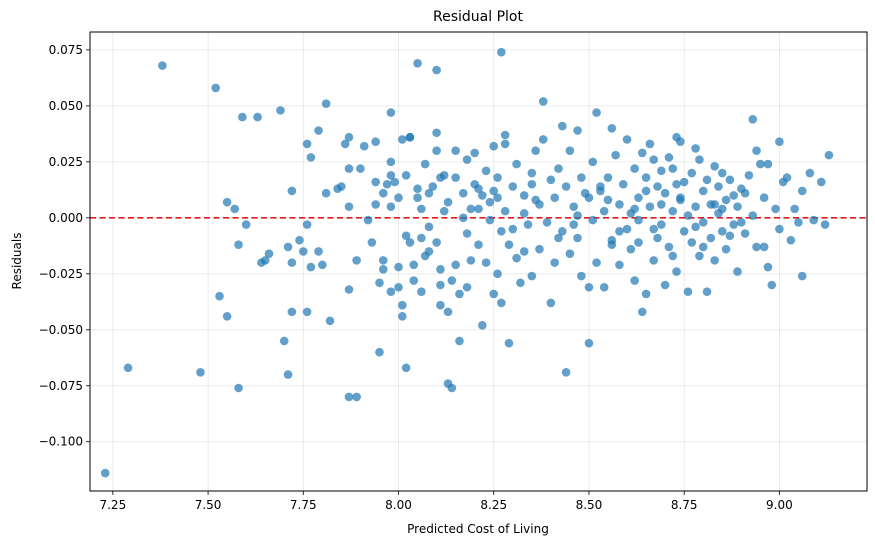 The width and height of the screenshot is (875, 545). Describe the element at coordinates (208, 505) in the screenshot. I see `x-tick-label: 7.50` at that location.